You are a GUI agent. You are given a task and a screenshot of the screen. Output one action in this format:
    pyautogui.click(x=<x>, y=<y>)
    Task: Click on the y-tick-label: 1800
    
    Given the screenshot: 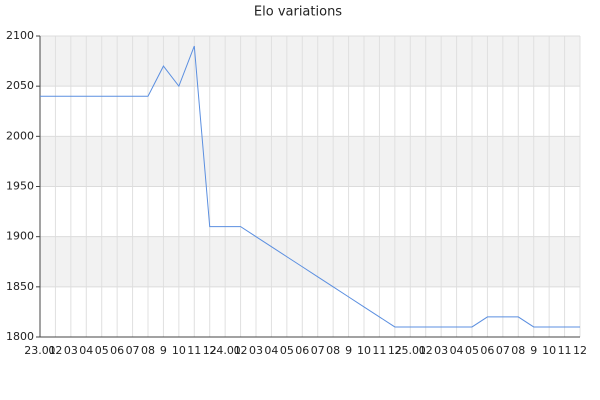 What is the action you would take?
    pyautogui.click(x=20, y=336)
    